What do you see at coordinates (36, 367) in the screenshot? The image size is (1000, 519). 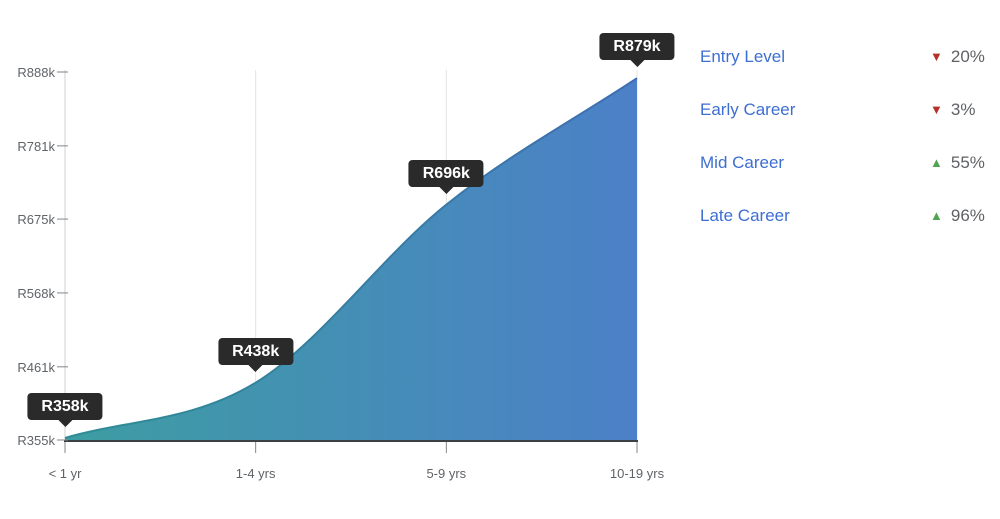 I see `y-axis-label: R461k` at bounding box center [36, 367].